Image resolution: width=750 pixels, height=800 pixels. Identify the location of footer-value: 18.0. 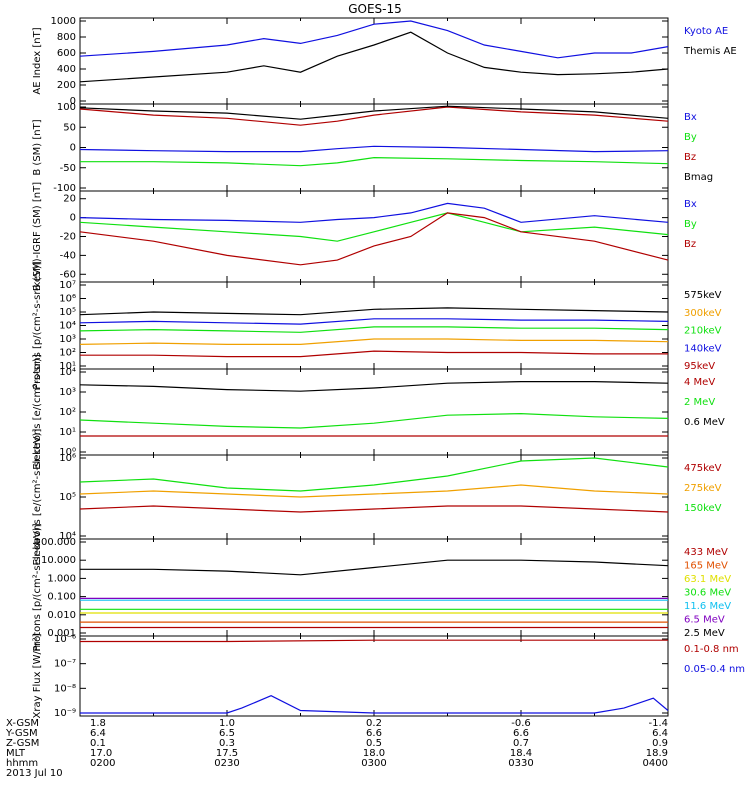
(374, 753).